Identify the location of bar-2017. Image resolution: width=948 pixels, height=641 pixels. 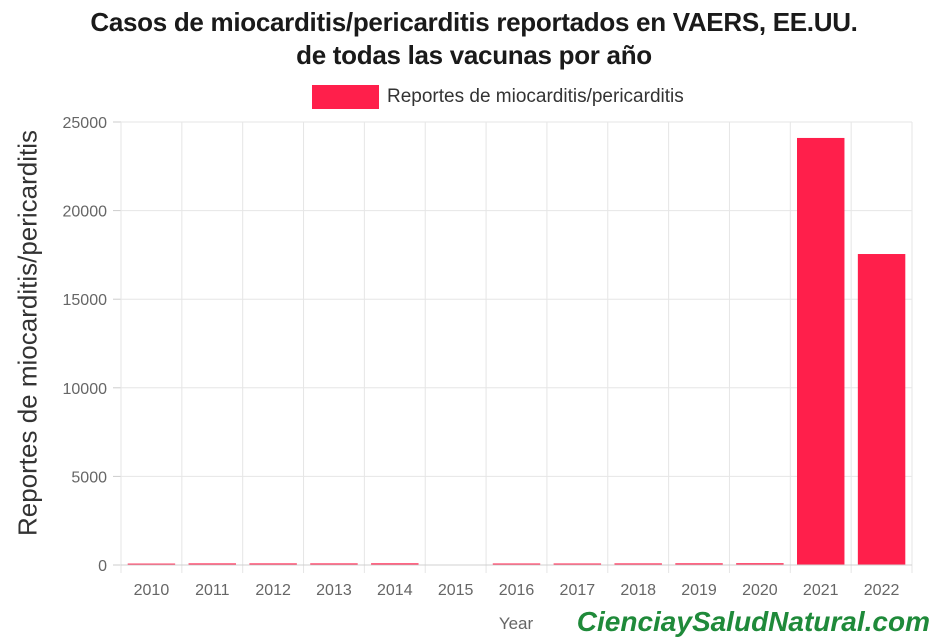
(577, 564).